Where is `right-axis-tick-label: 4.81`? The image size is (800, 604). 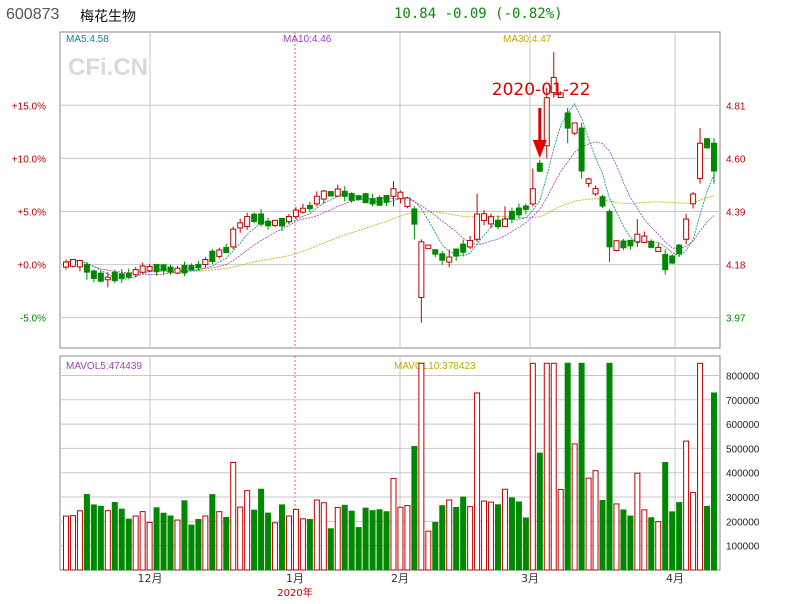
right-axis-tick-label: 4.81 is located at coordinates (736, 106).